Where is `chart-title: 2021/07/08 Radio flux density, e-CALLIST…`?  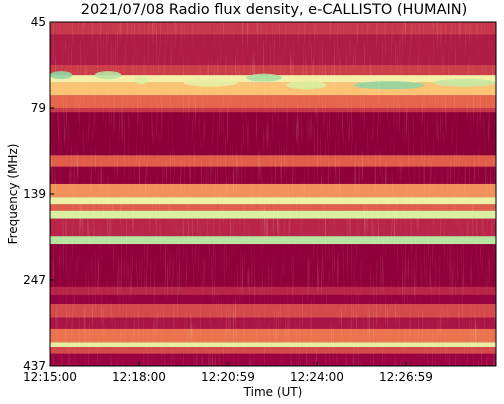 chart-title: 2021/07/08 Radio flux density, e-CALLIST… is located at coordinates (274, 10).